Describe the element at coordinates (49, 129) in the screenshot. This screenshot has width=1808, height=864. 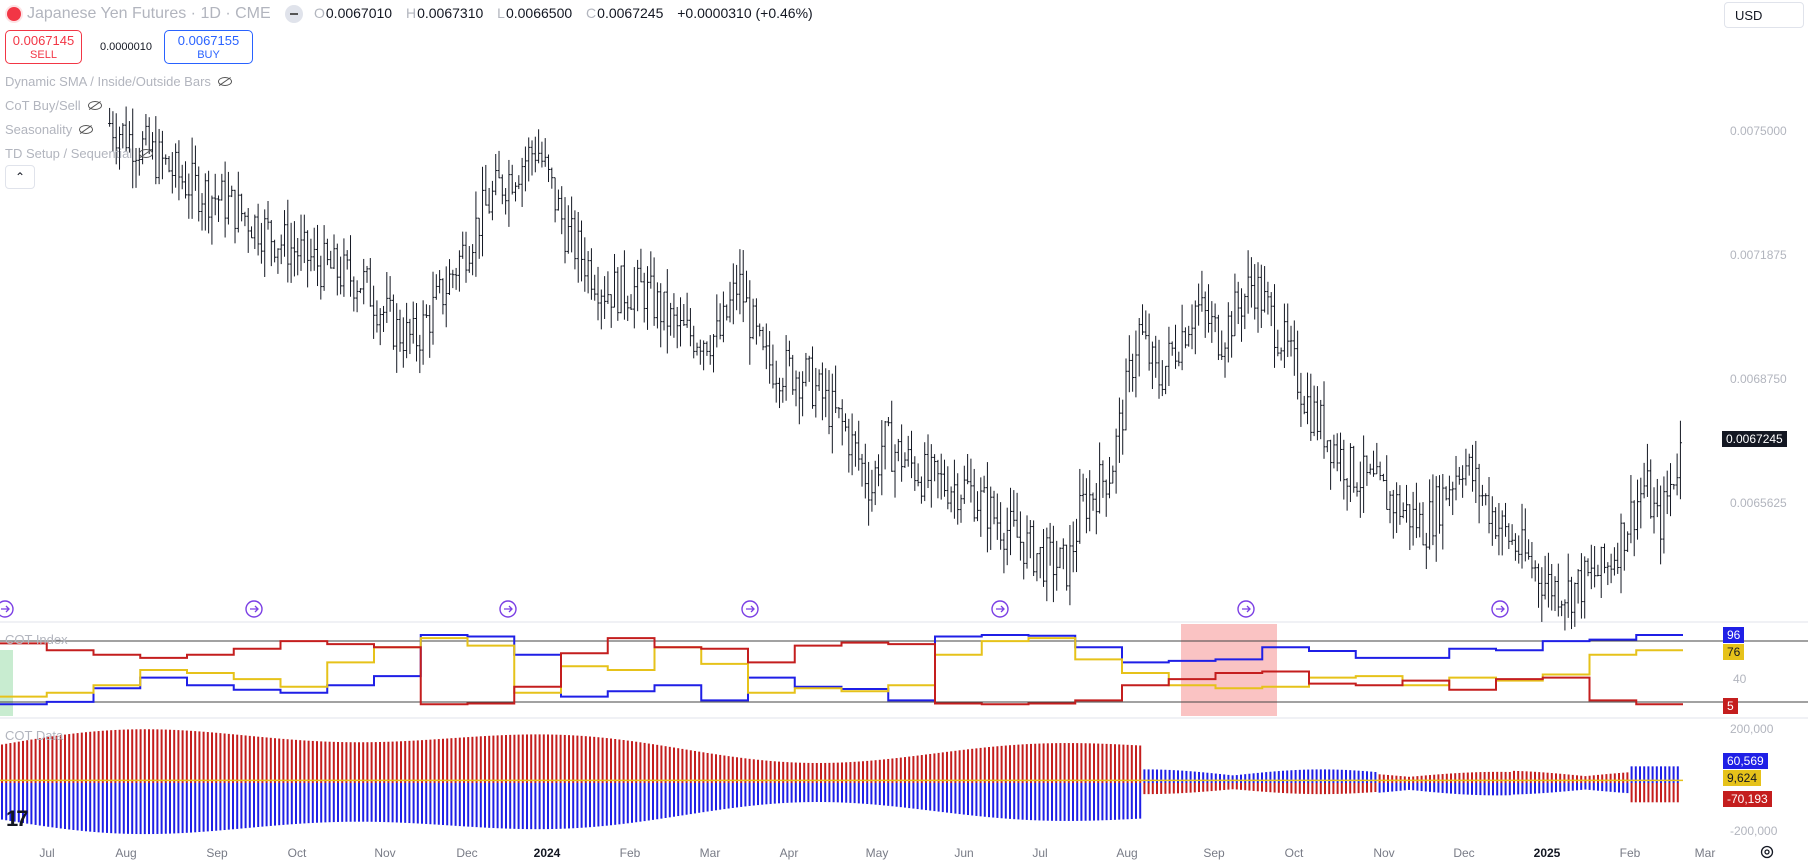
I see `indicator-seasonality: Seasonality` at that location.